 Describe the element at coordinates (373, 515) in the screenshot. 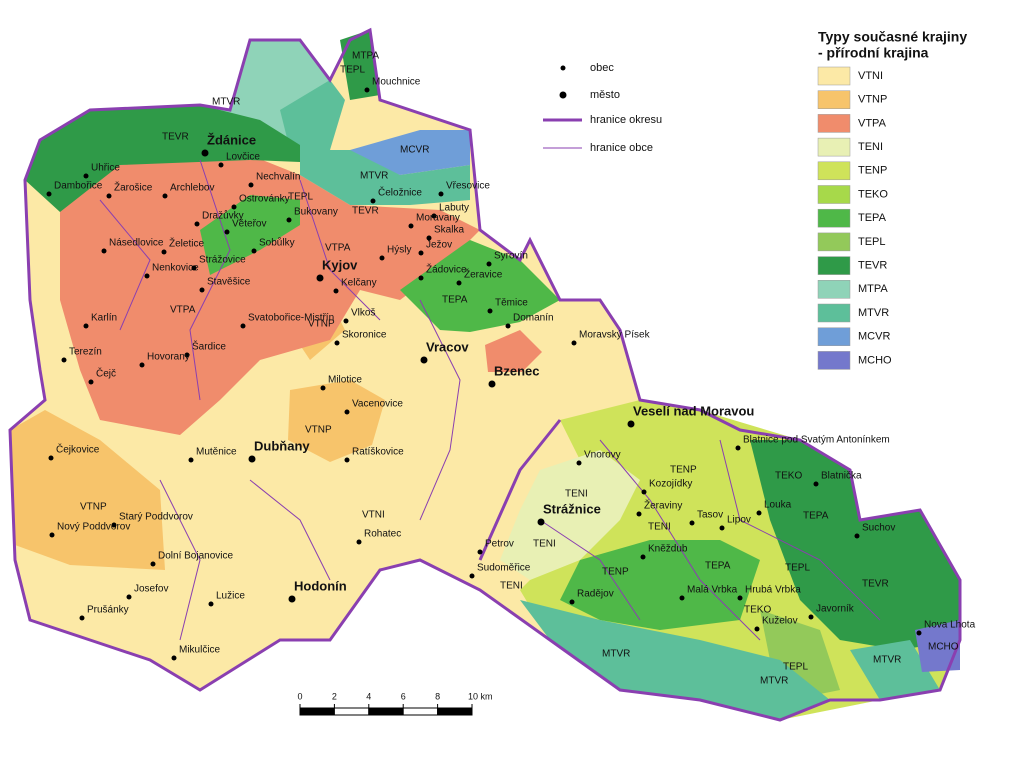

I see `zone-label: VTNI` at that location.